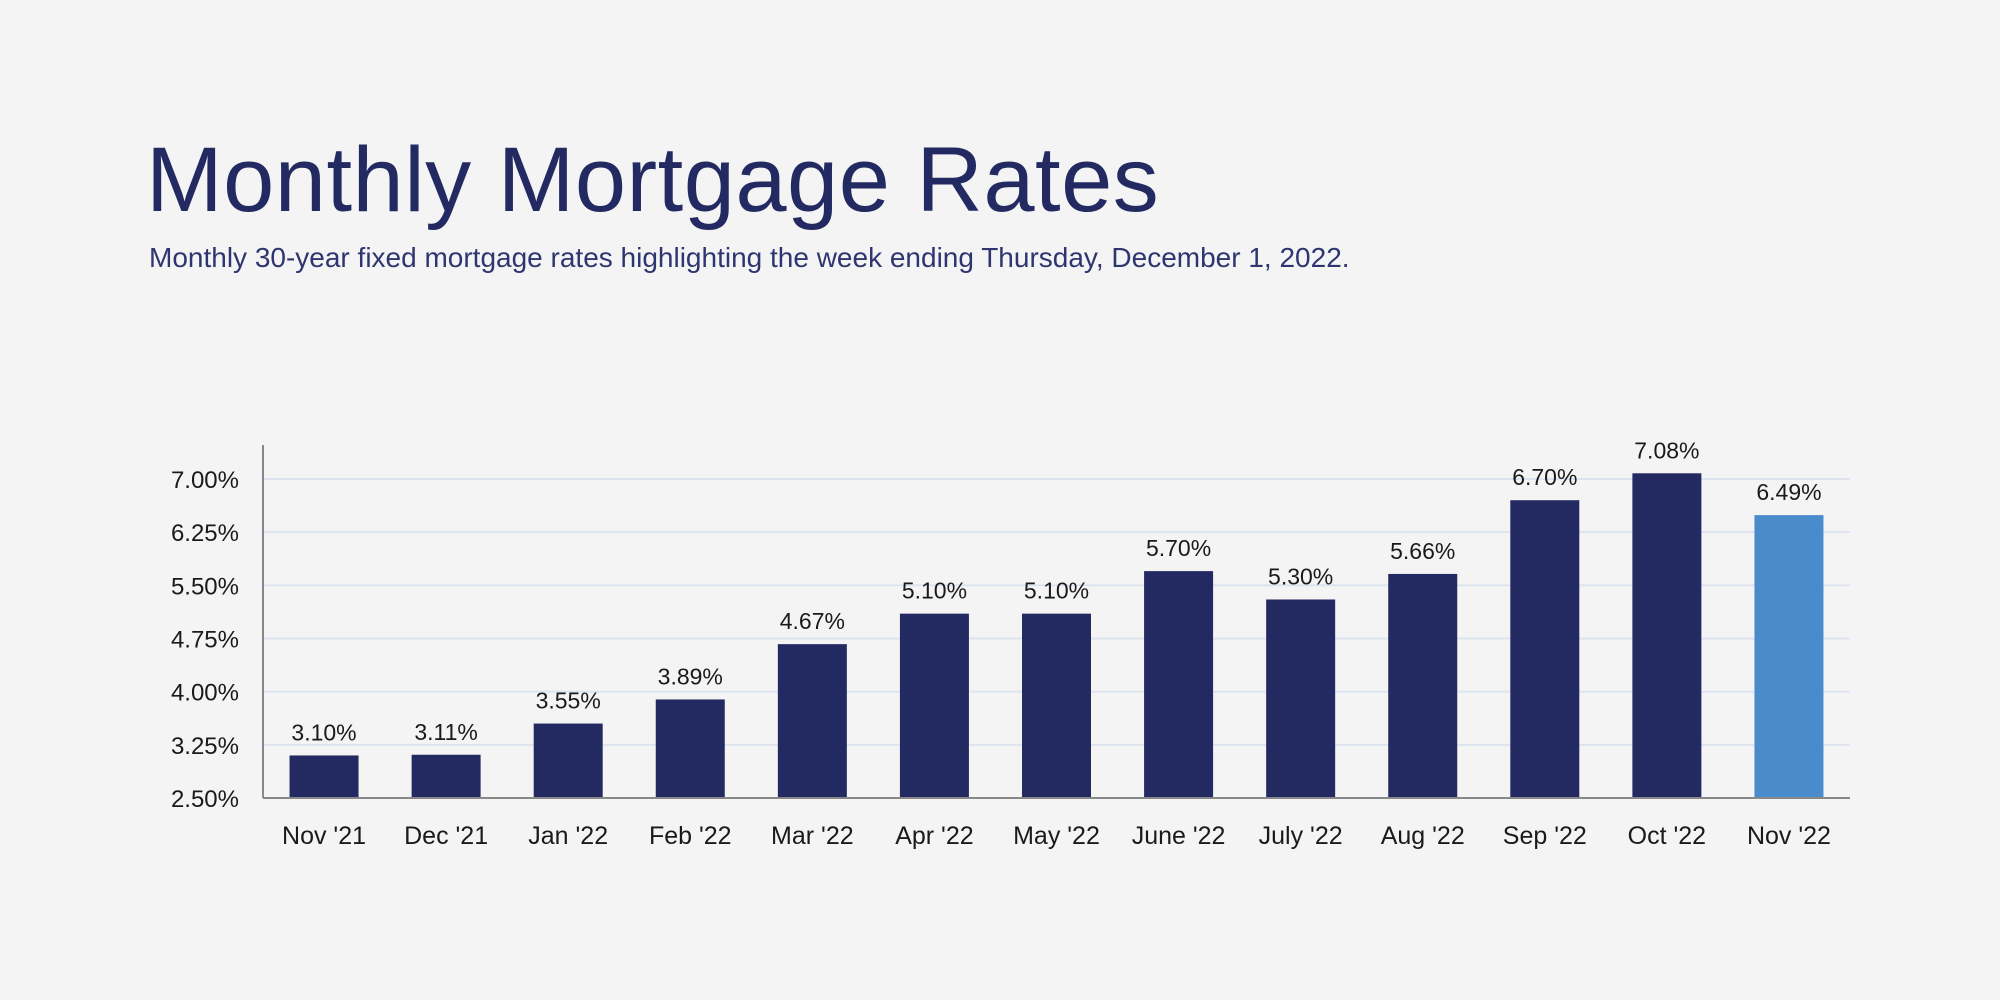  What do you see at coordinates (812, 836) in the screenshot?
I see `x-tick-label: Mar '22` at bounding box center [812, 836].